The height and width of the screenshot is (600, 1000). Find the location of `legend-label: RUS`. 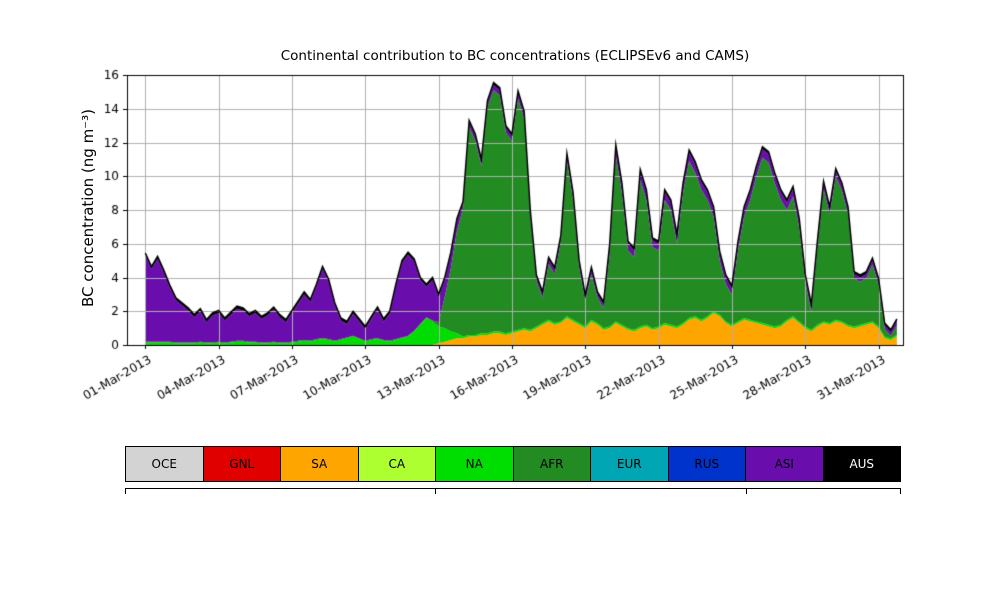

legend-label: RUS is located at coordinates (707, 464).